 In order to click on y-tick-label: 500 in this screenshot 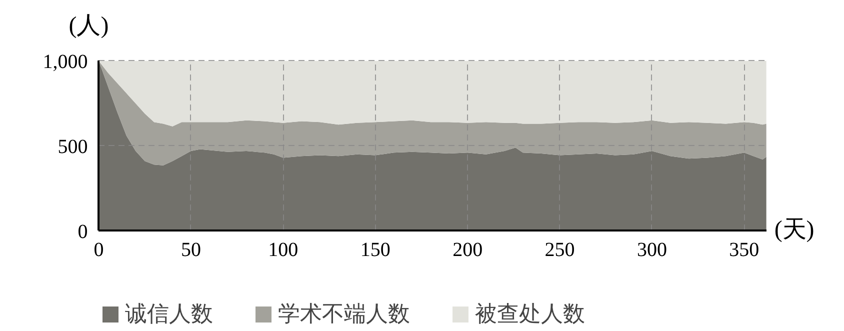, I will do `click(73, 147)`.